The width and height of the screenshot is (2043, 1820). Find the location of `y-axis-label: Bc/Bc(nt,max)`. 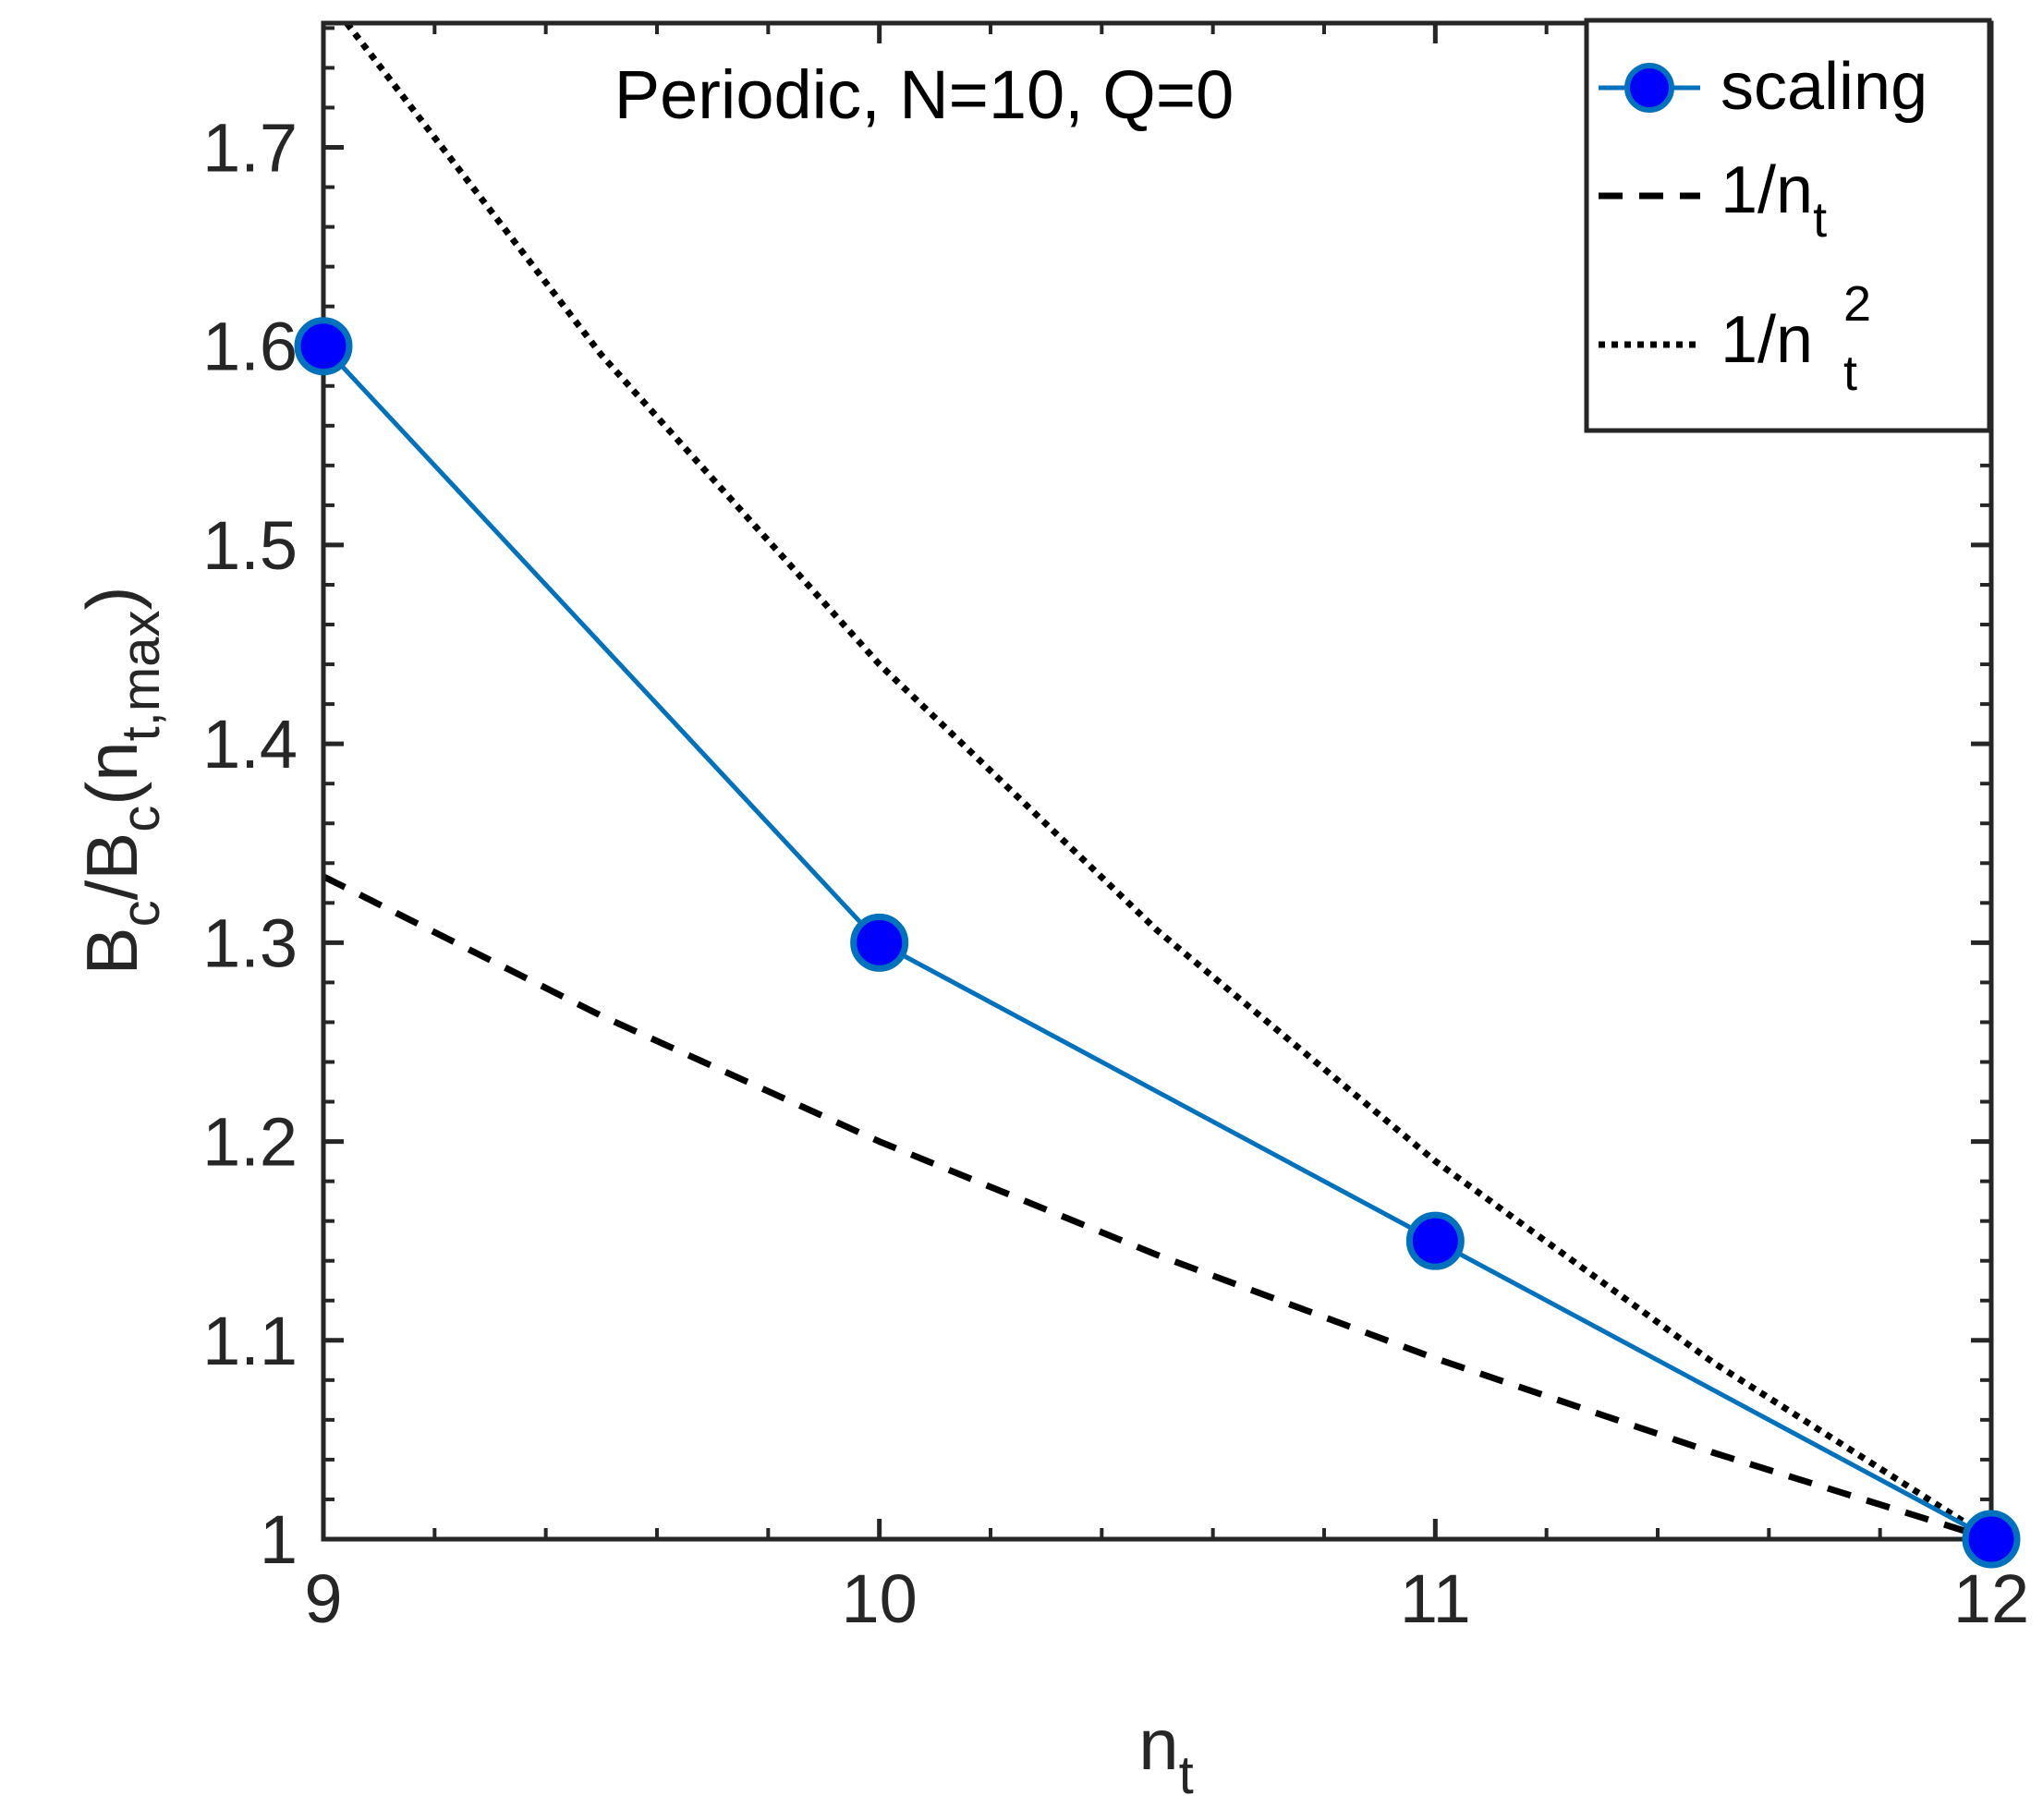

y-axis-label: Bc/Bc(nt,max) is located at coordinates (121, 781).